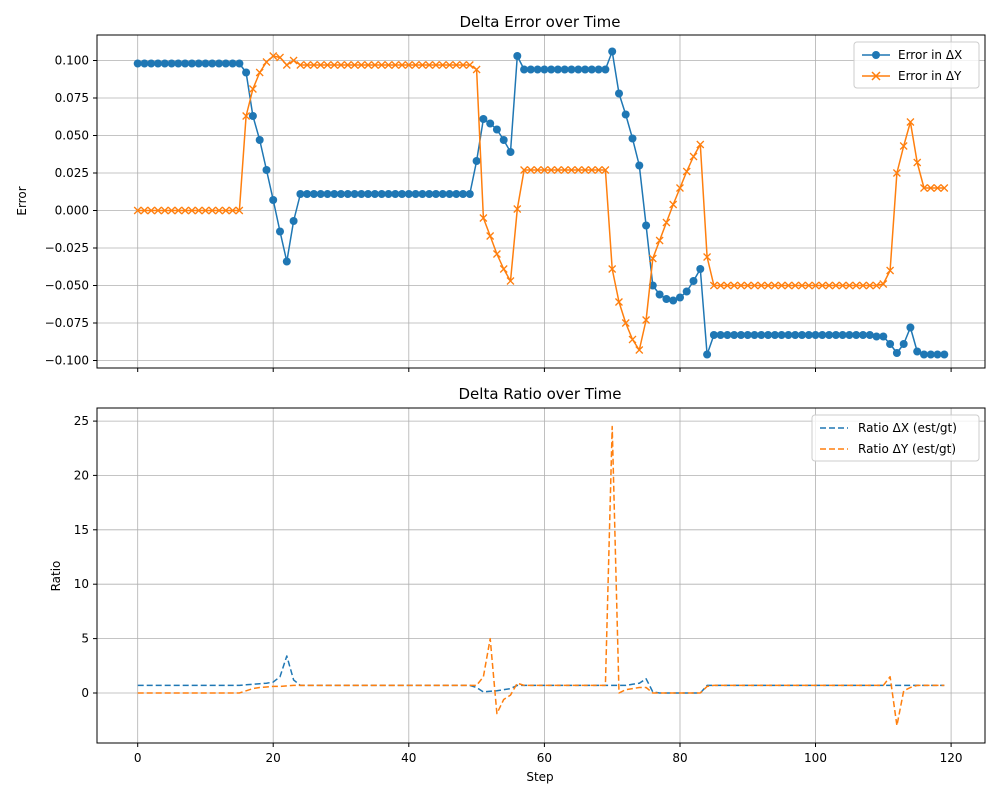  I want to click on x-tick-label: 60, so click(544, 758).